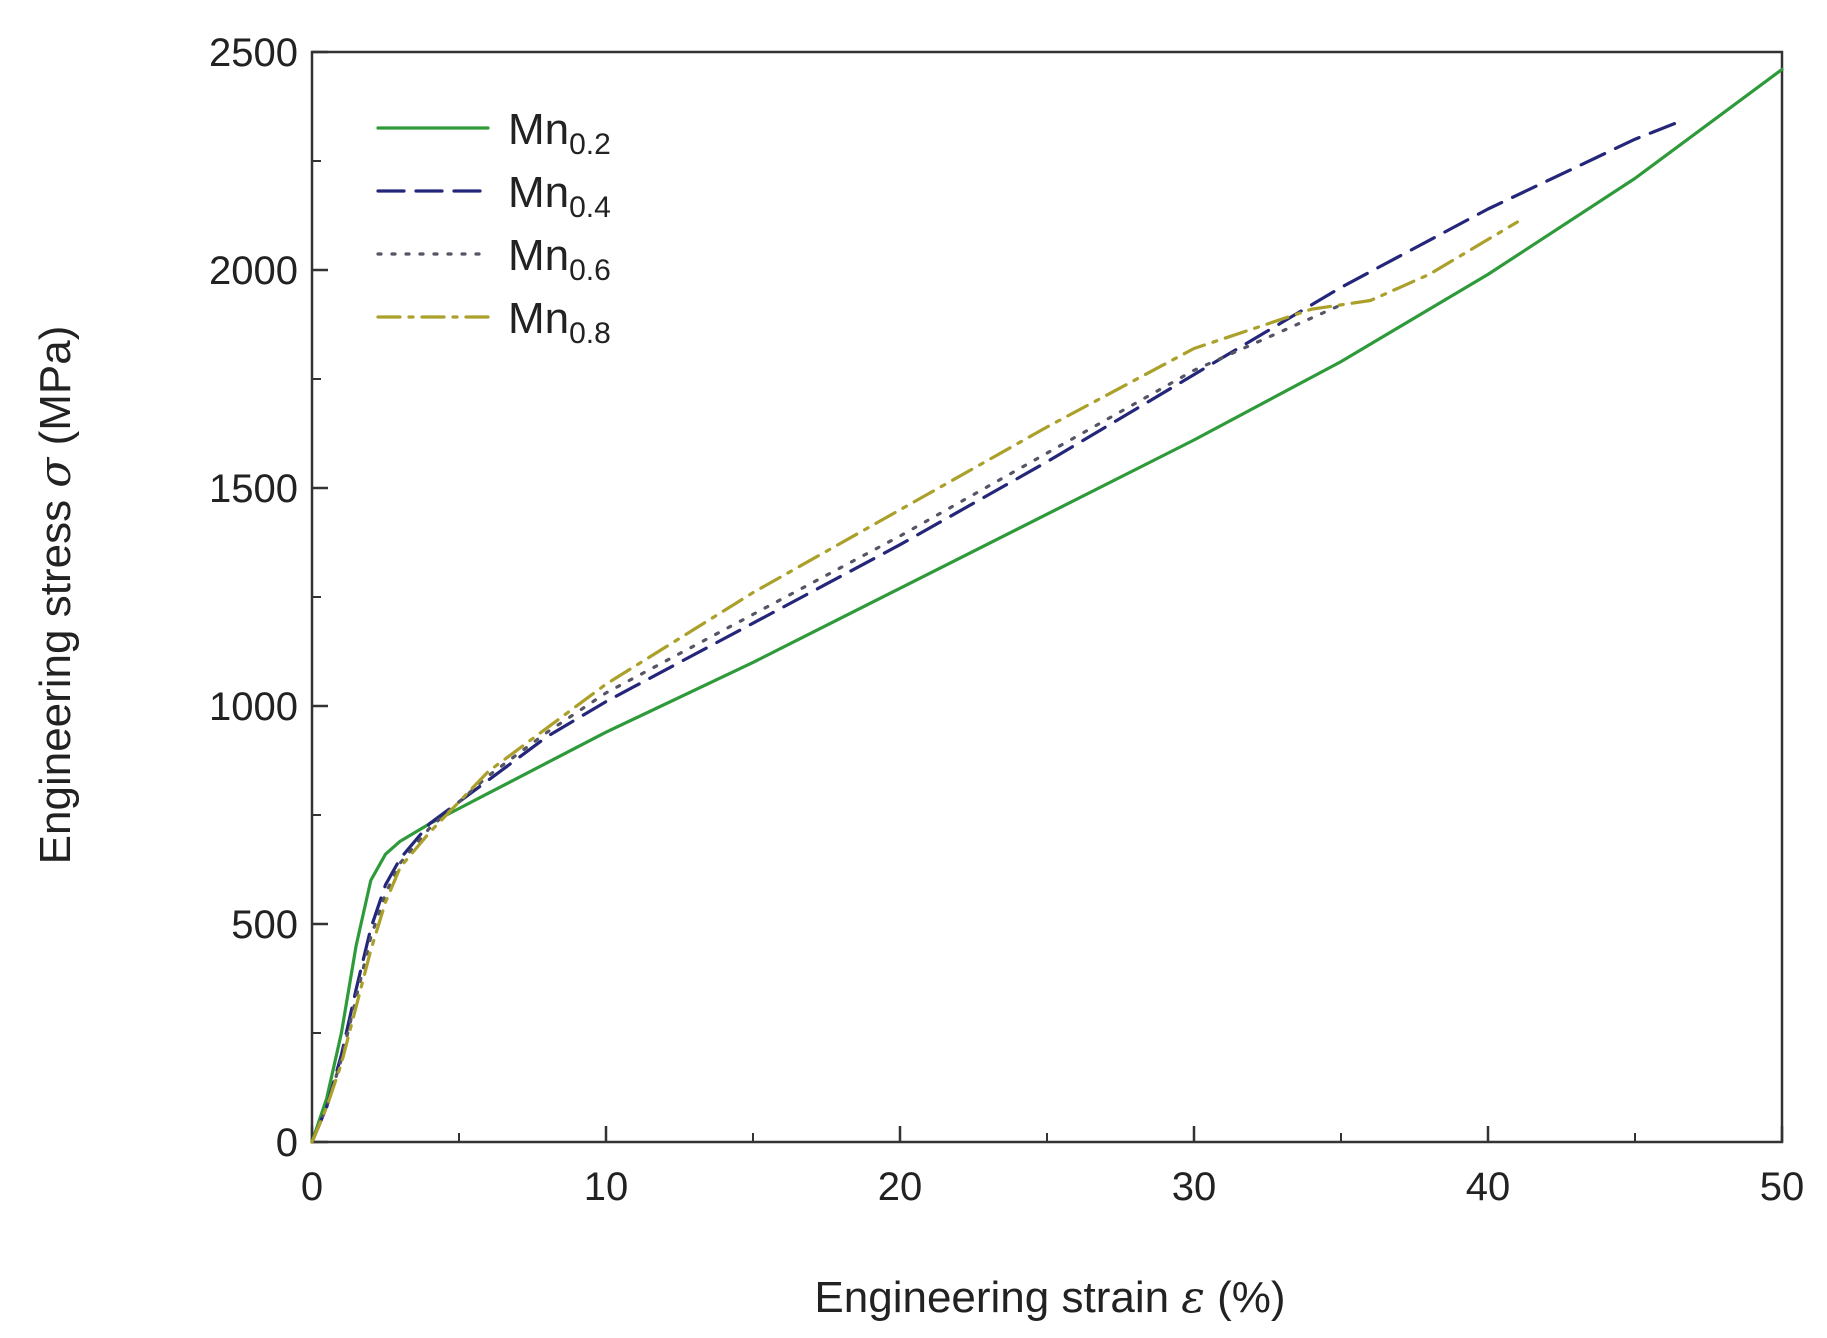 This screenshot has width=1827, height=1338. What do you see at coordinates (312, 1187) in the screenshot?
I see `x-tick-label-0: 0` at bounding box center [312, 1187].